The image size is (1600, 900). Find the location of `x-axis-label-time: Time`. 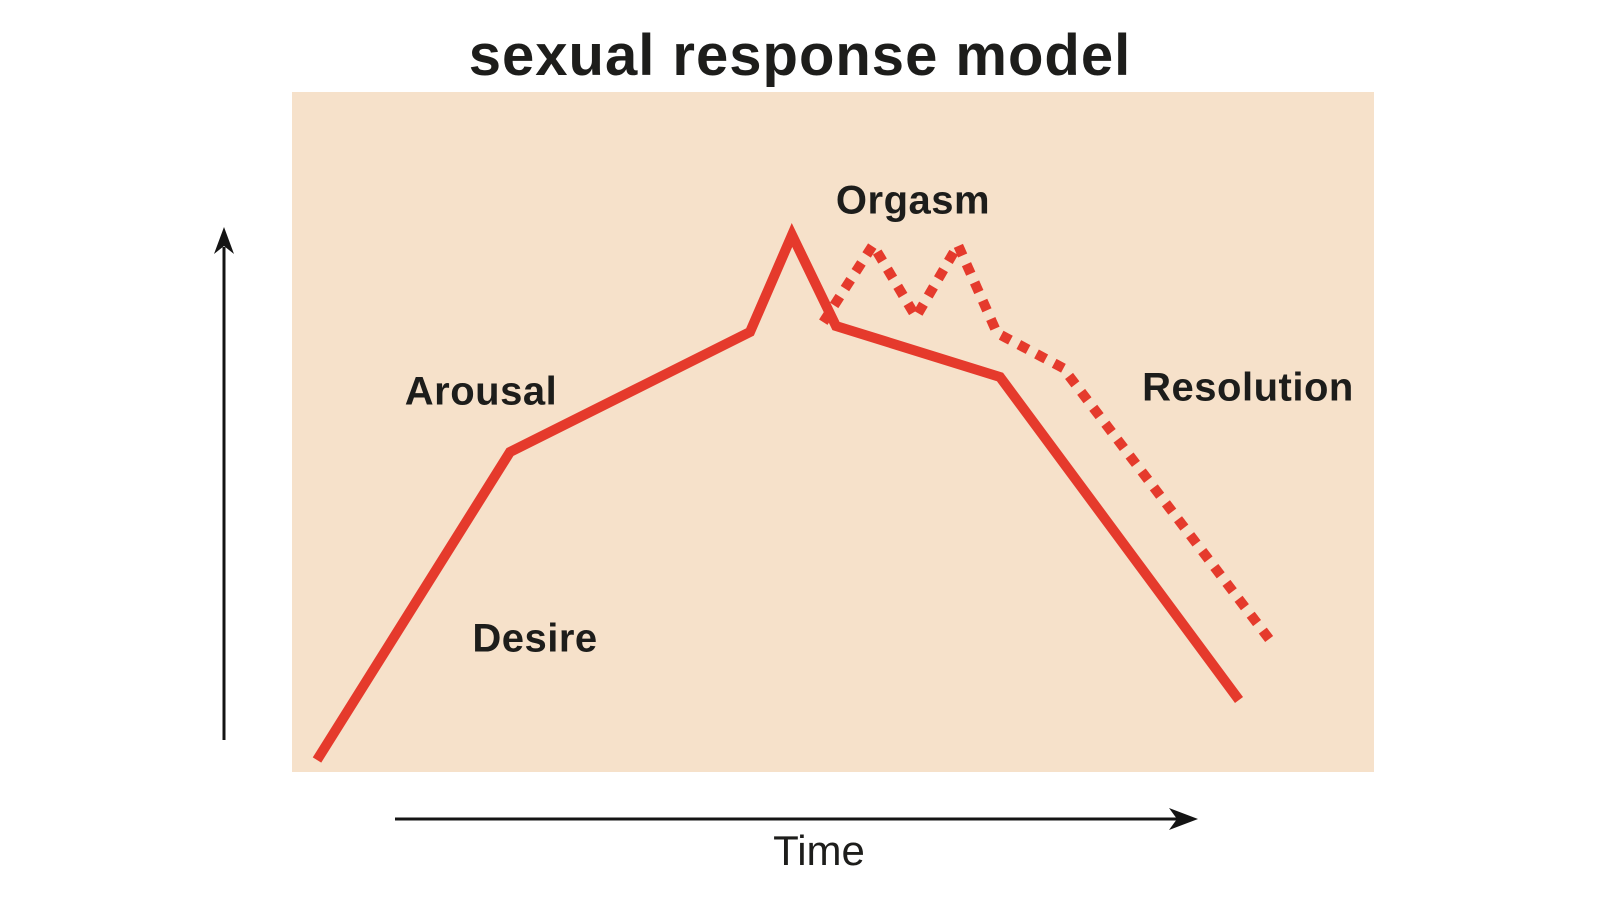

x-axis-label-time: Time is located at coordinates (819, 850).